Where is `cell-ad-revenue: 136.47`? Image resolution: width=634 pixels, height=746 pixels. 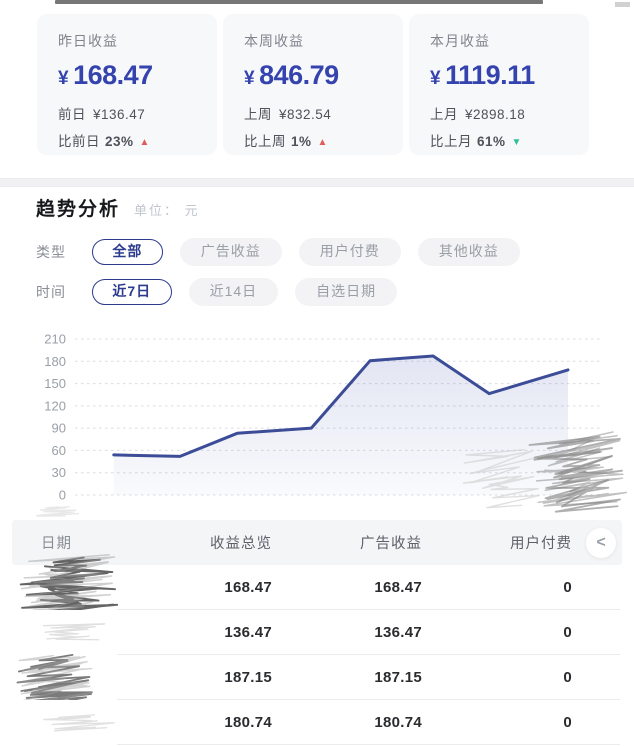 cell-ad-revenue: 136.47 is located at coordinates (398, 632).